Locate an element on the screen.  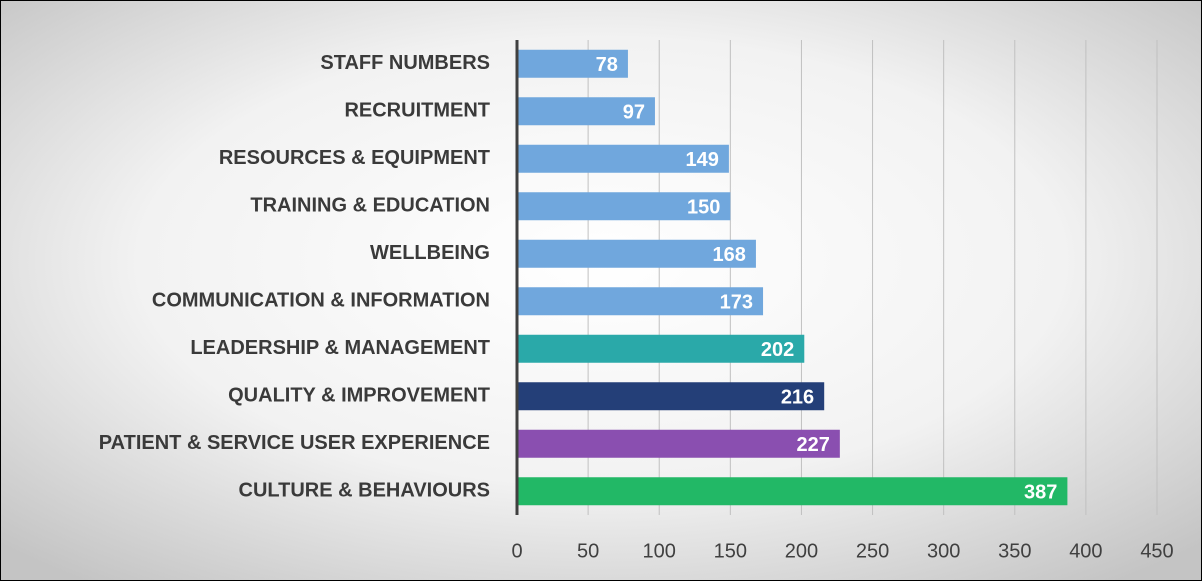
x-tick-label: 50 is located at coordinates (588, 551).